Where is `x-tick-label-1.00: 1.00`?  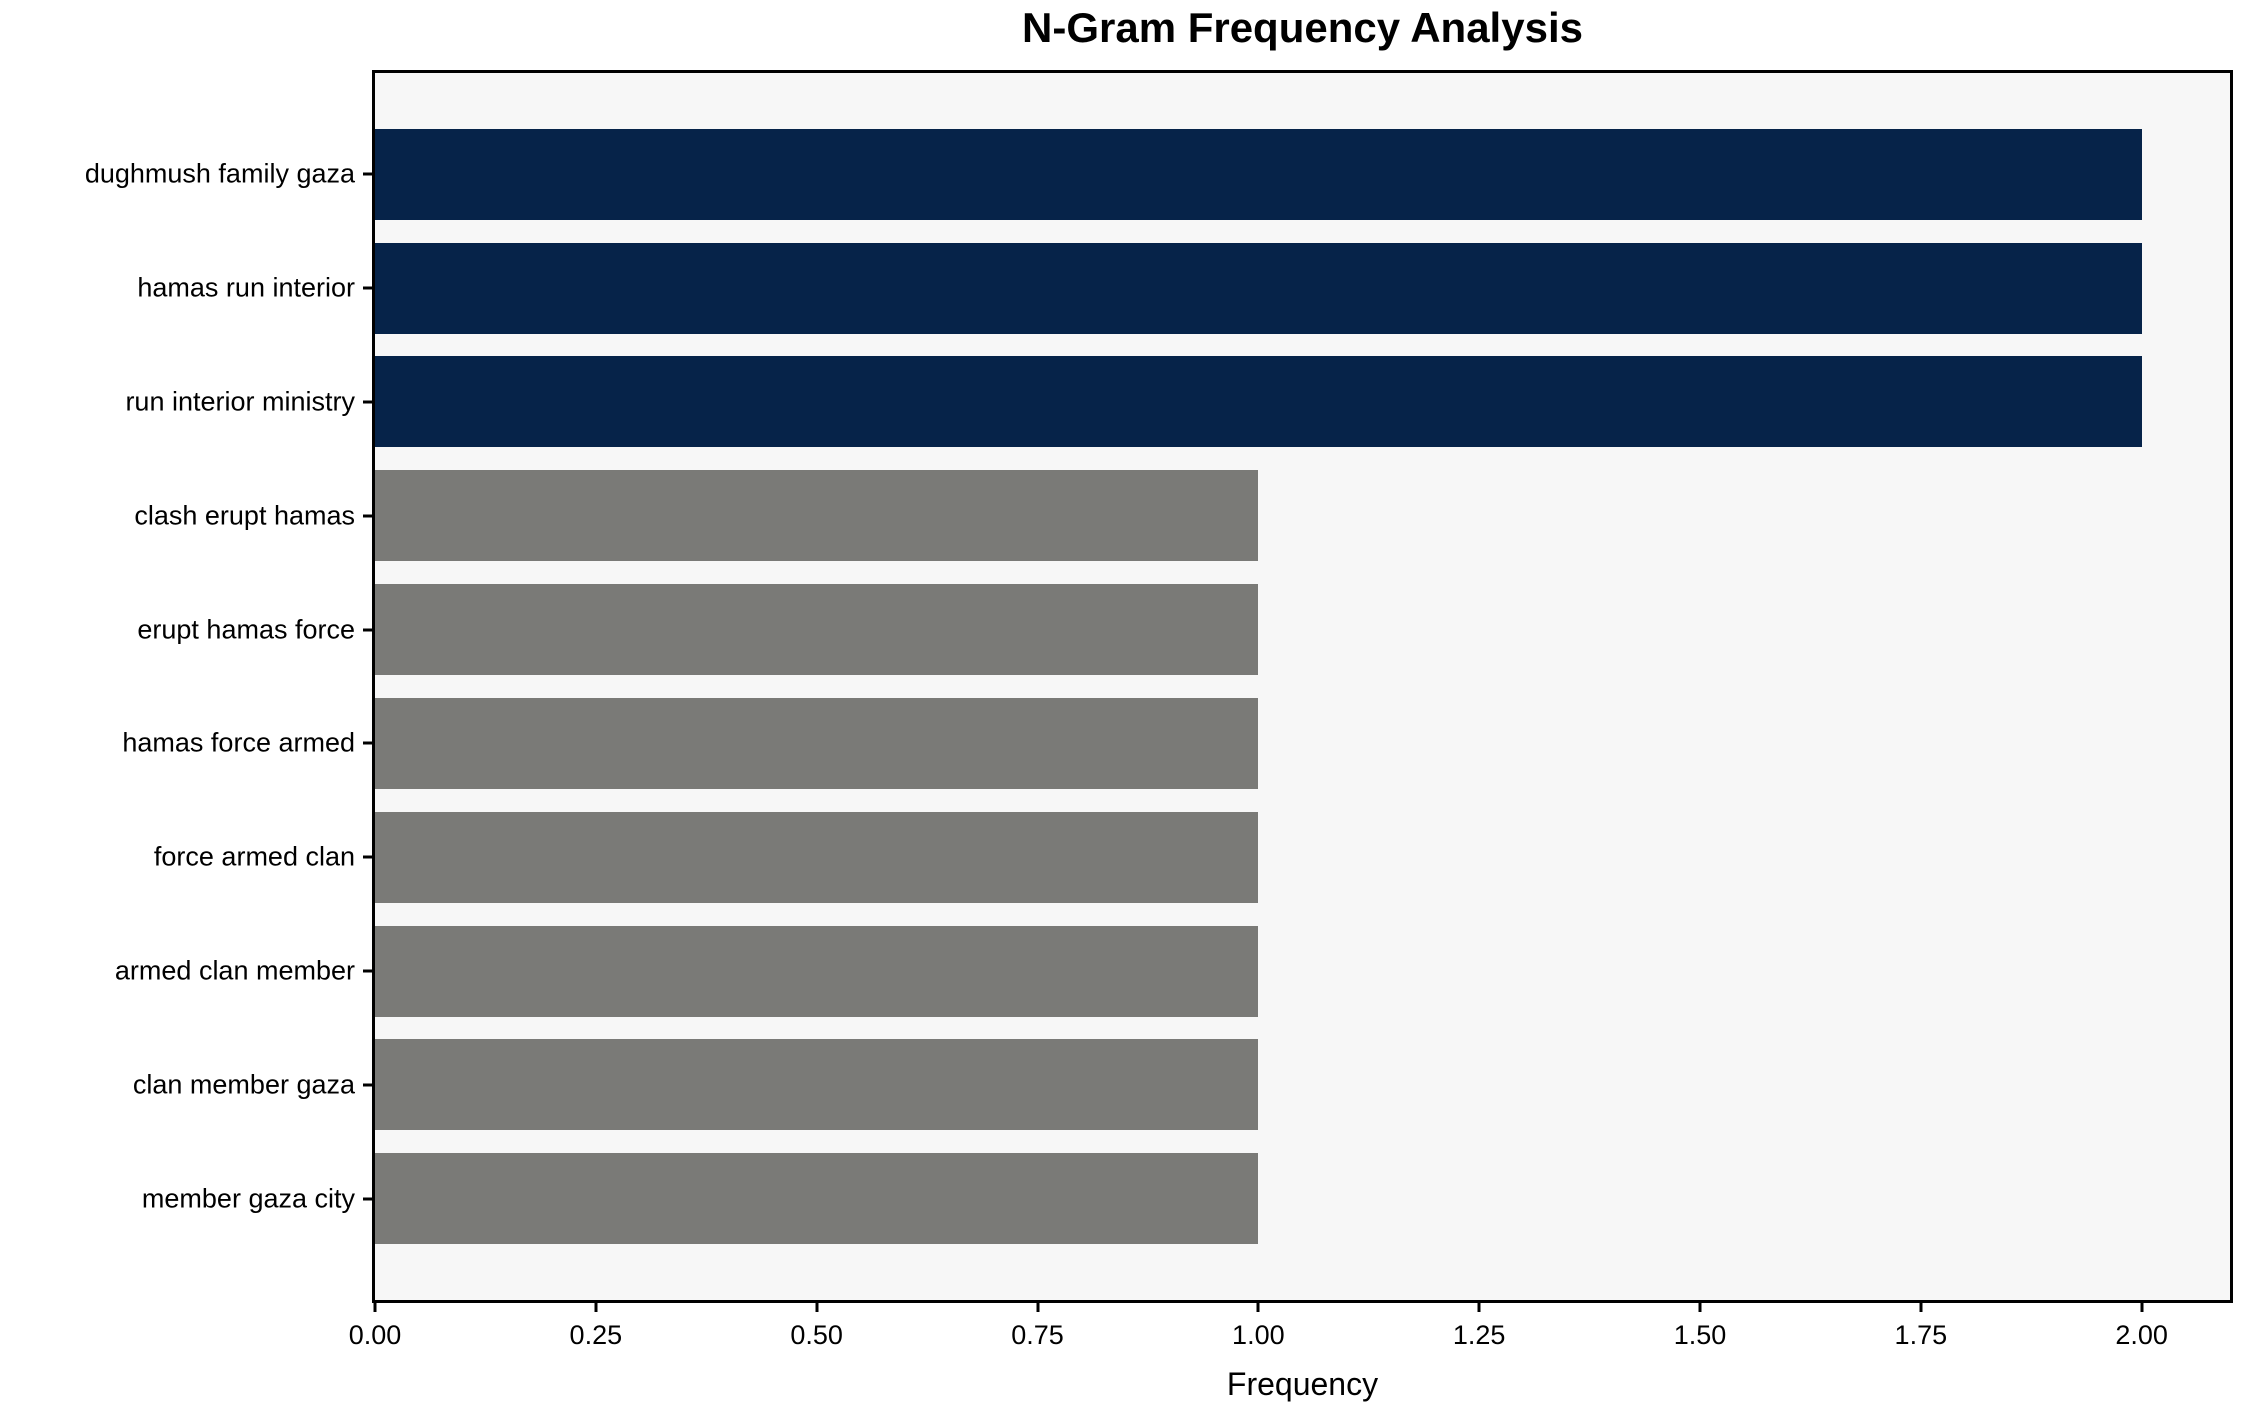 x-tick-label-1.00: 1.00 is located at coordinates (1258, 1335).